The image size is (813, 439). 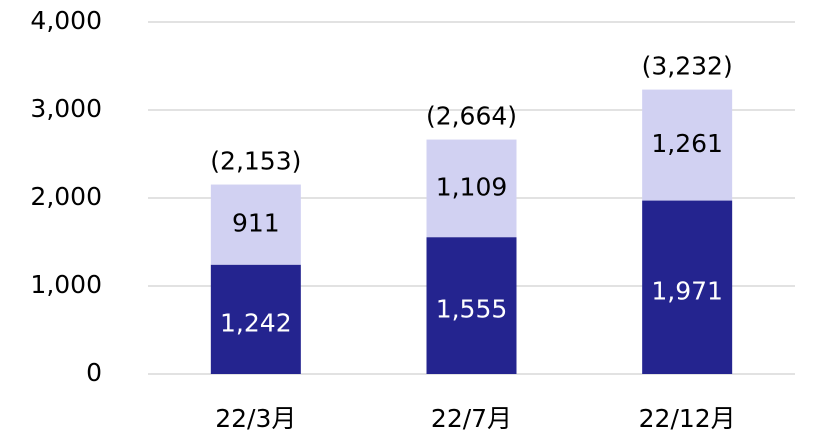 I want to click on value-label: 1,242, so click(x=256, y=322).